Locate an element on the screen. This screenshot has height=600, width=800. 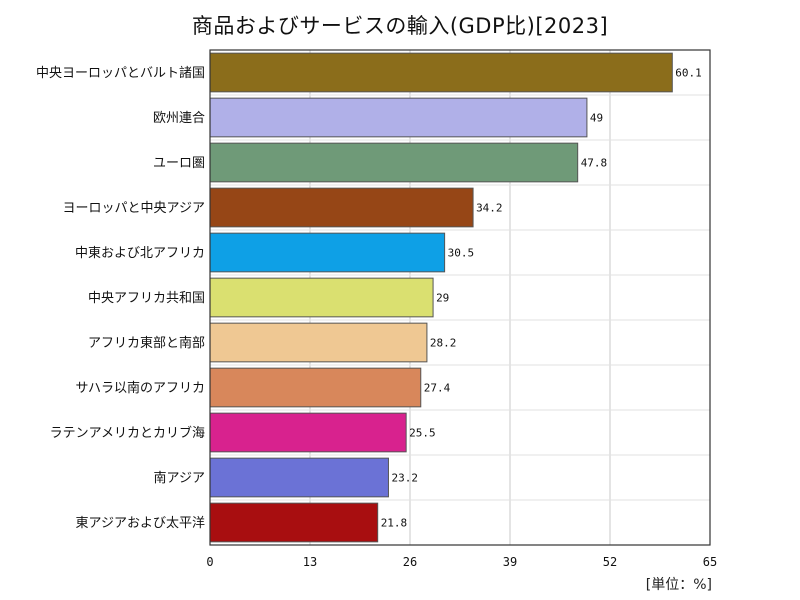
x-tick-label: 65 is located at coordinates (710, 562).